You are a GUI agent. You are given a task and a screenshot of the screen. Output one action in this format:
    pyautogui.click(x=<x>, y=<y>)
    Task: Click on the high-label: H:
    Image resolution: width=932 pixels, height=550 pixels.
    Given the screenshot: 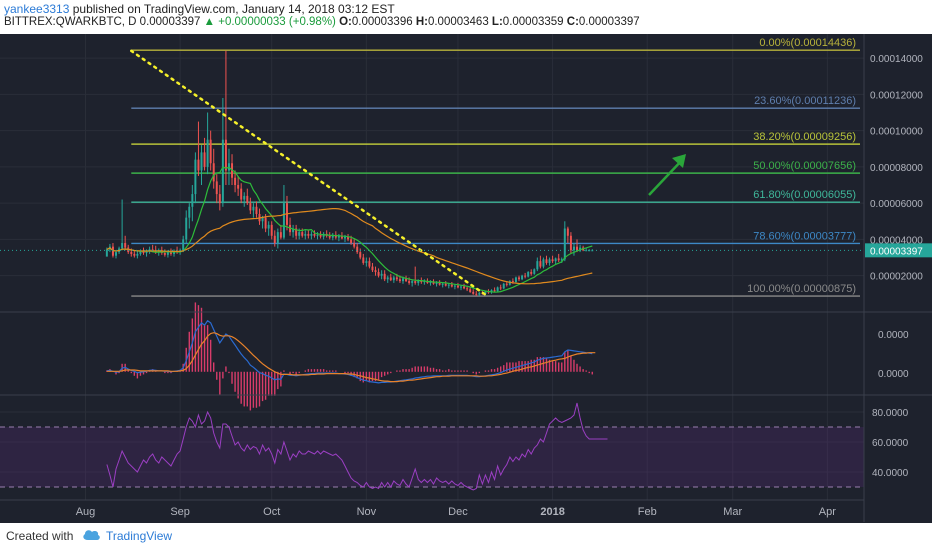 What is the action you would take?
    pyautogui.click(x=420, y=22)
    